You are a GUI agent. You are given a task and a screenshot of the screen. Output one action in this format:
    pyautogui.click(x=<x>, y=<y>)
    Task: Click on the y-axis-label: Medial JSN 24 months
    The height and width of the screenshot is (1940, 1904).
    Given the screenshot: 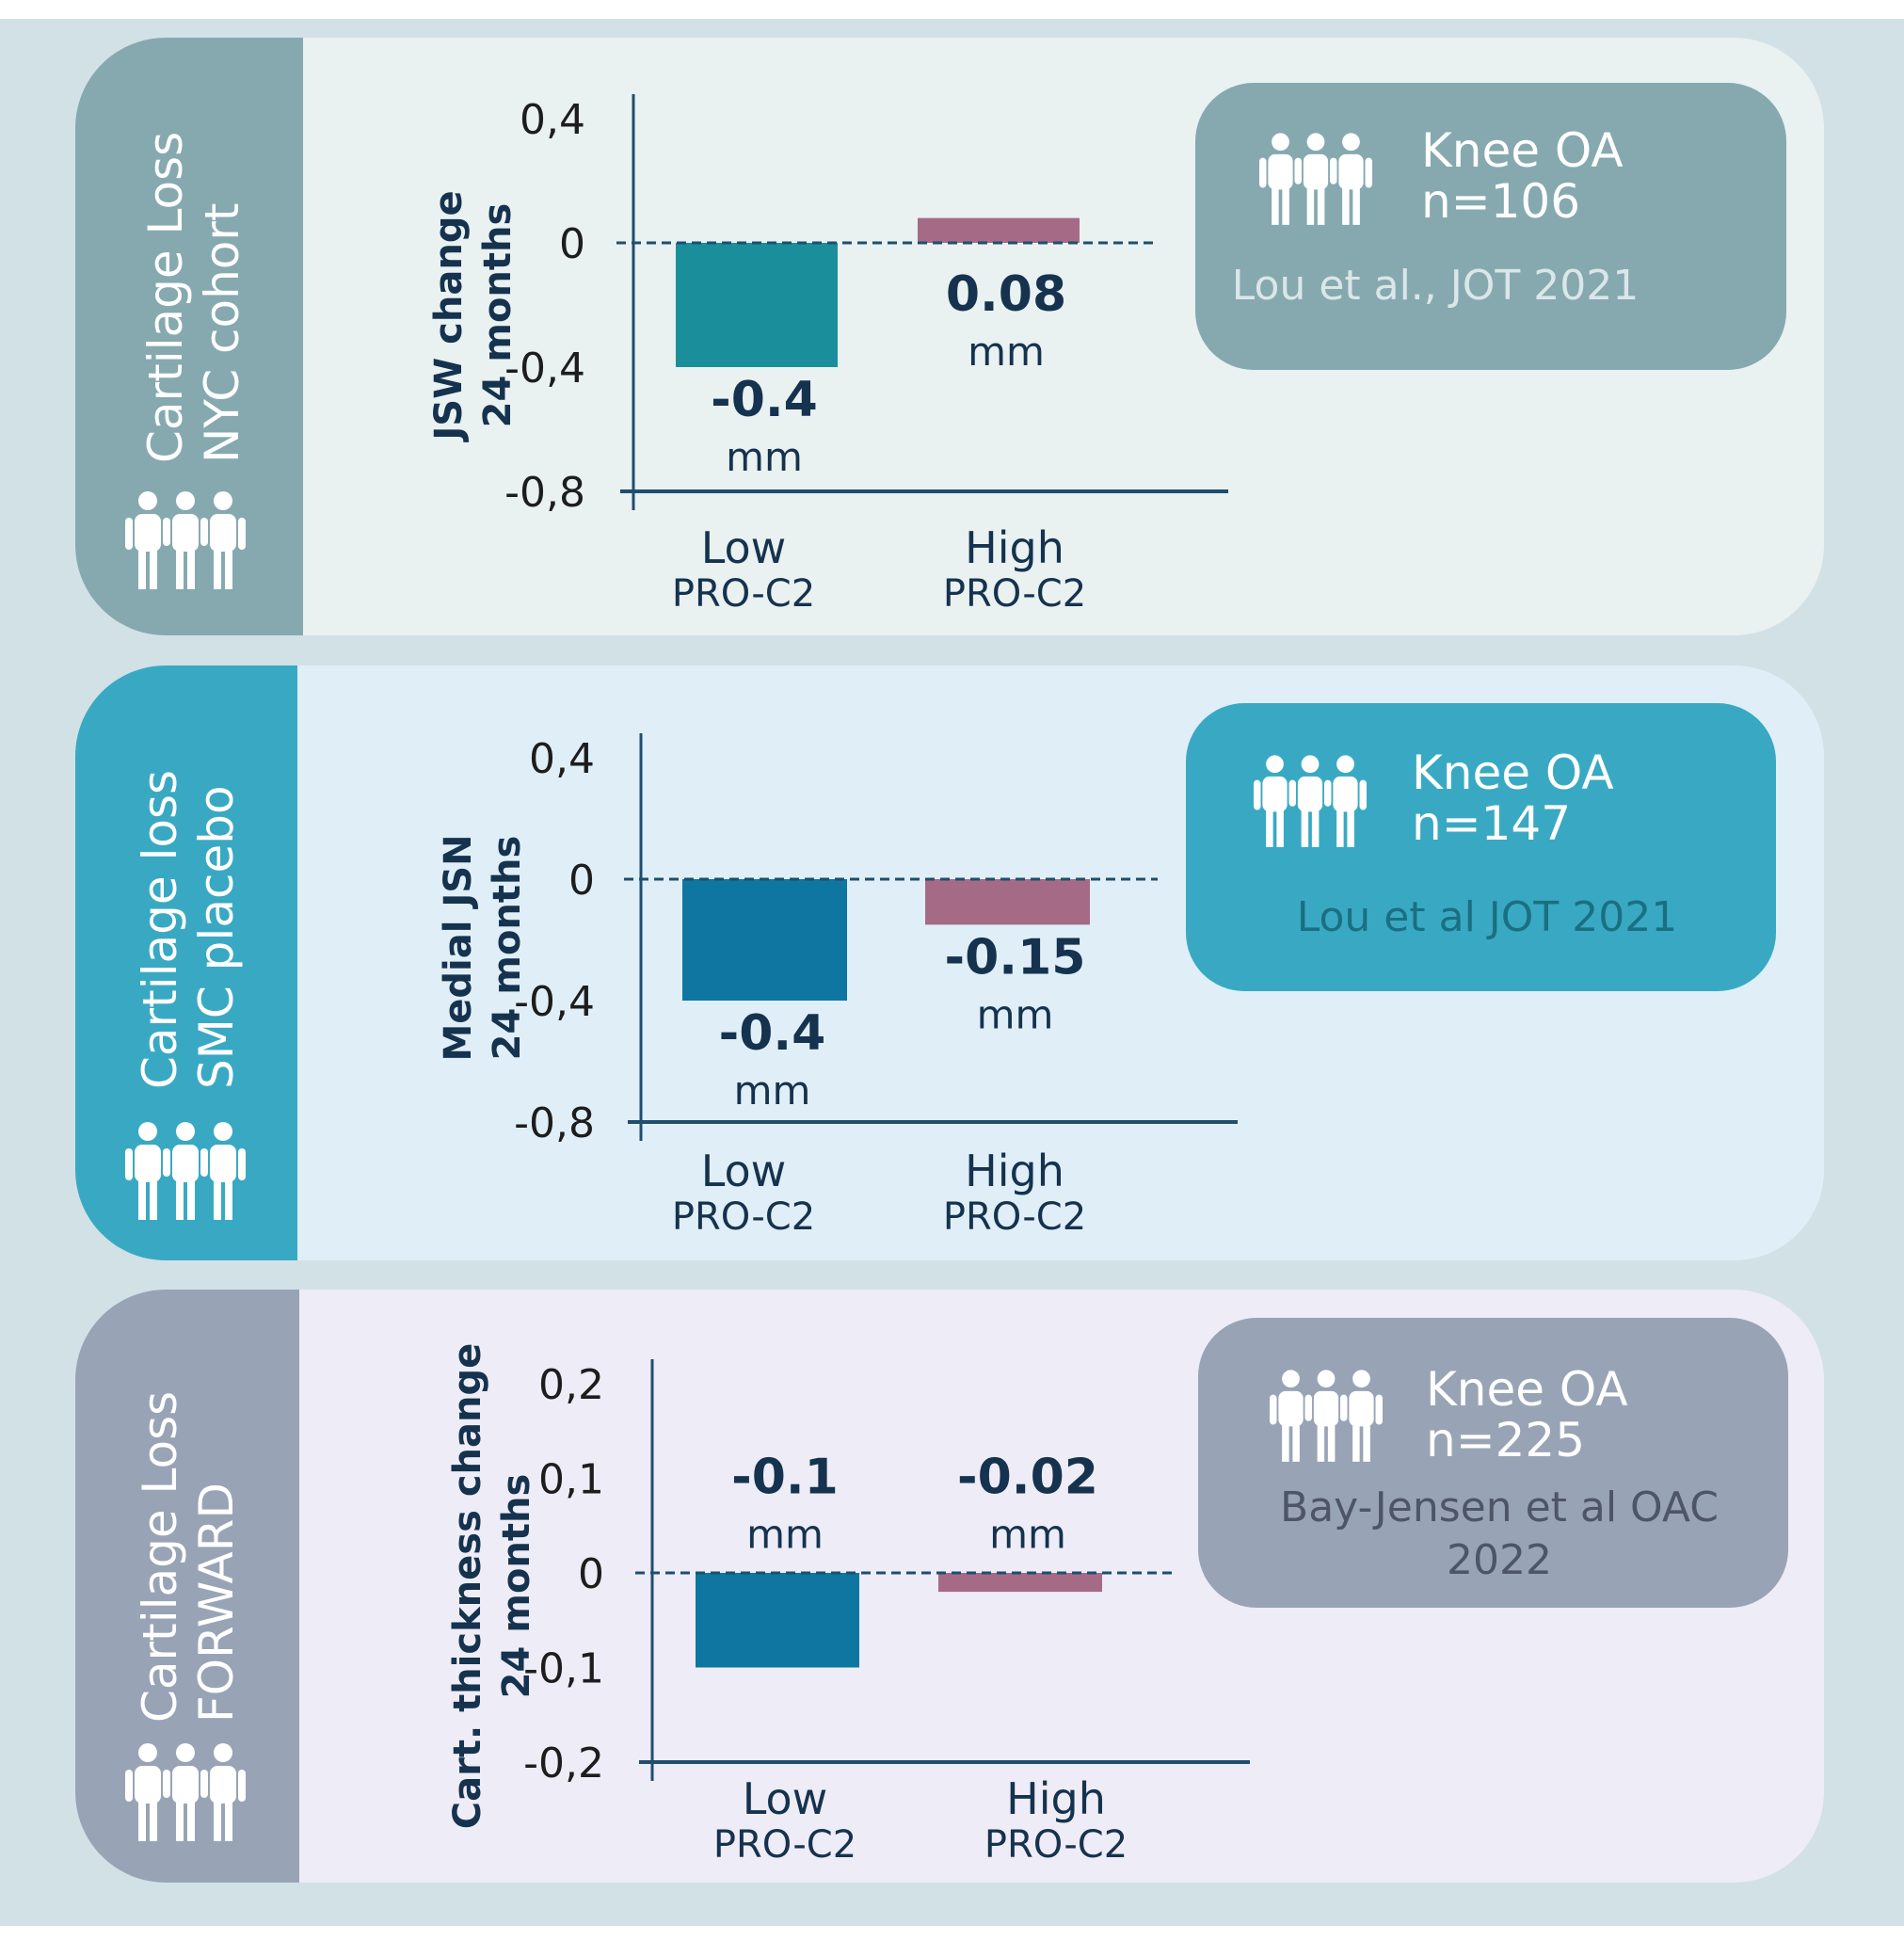 What is the action you would take?
    pyautogui.click(x=483, y=947)
    